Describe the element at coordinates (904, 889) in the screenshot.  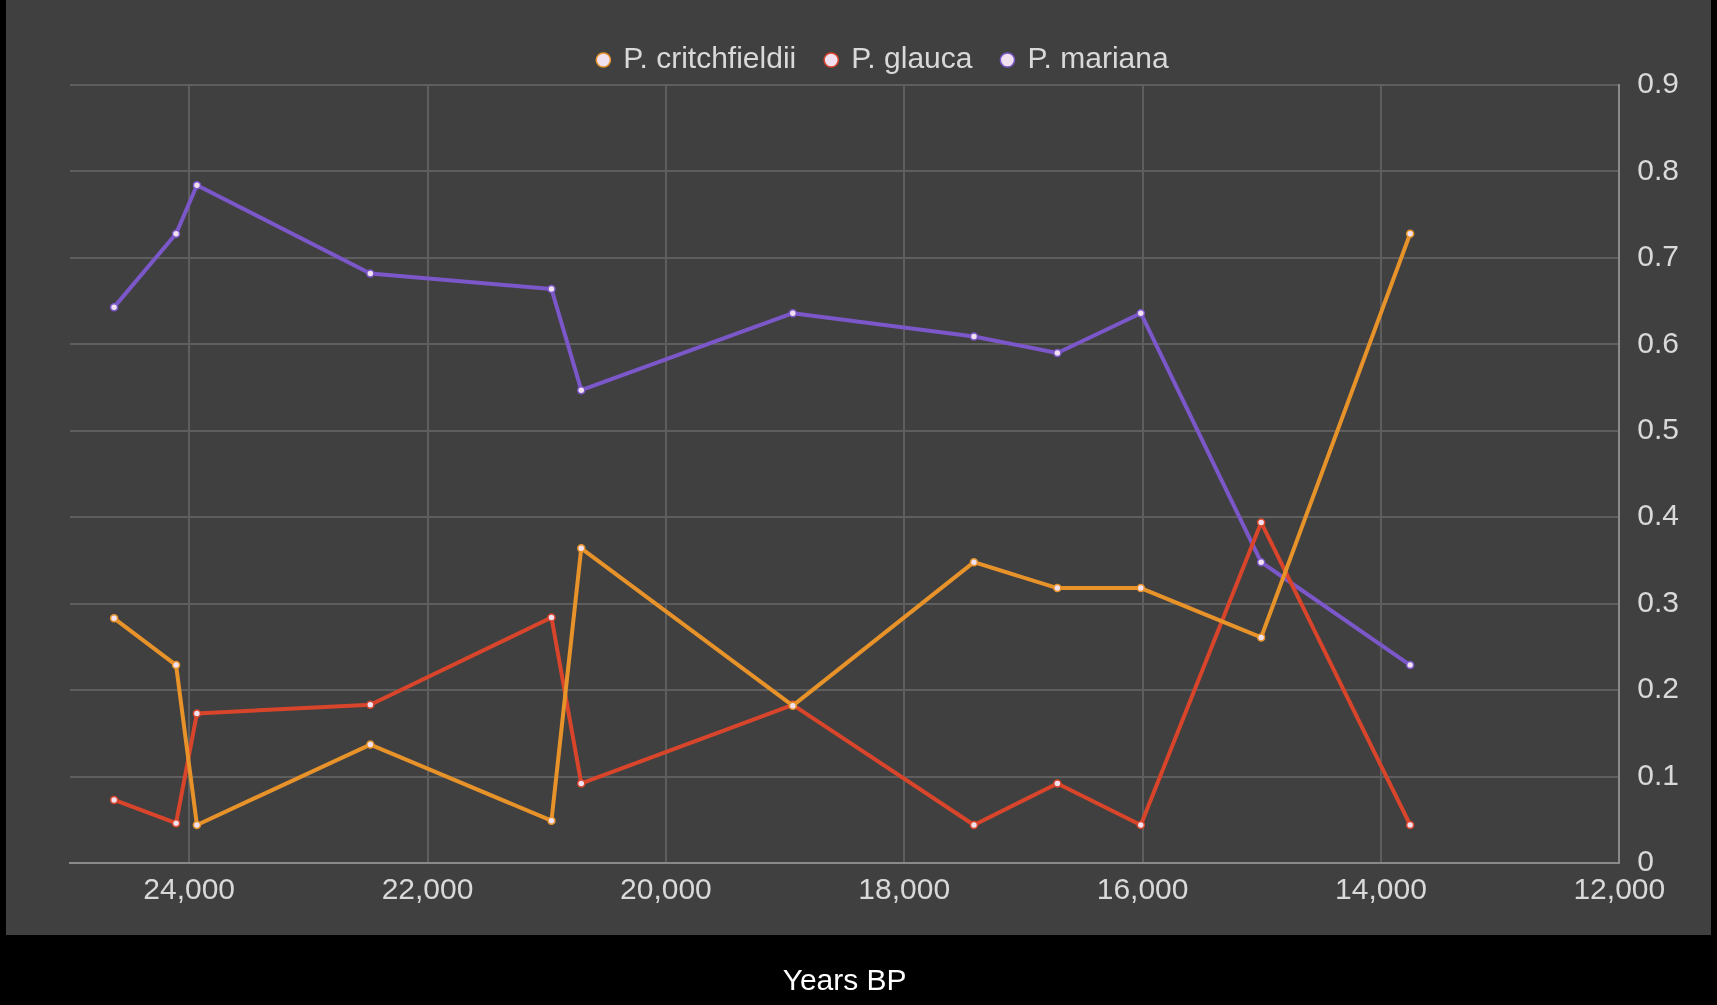
I see `x-tick-label: 18,000` at that location.